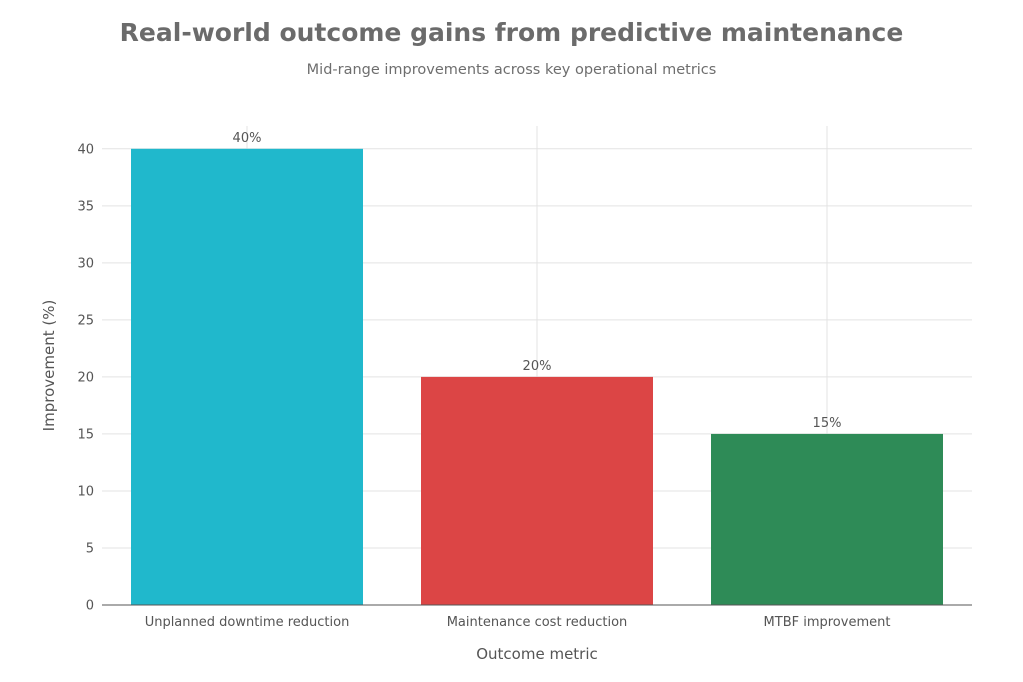 The width and height of the screenshot is (1023, 682). What do you see at coordinates (827, 423) in the screenshot?
I see `bar-value-label: 15%` at bounding box center [827, 423].